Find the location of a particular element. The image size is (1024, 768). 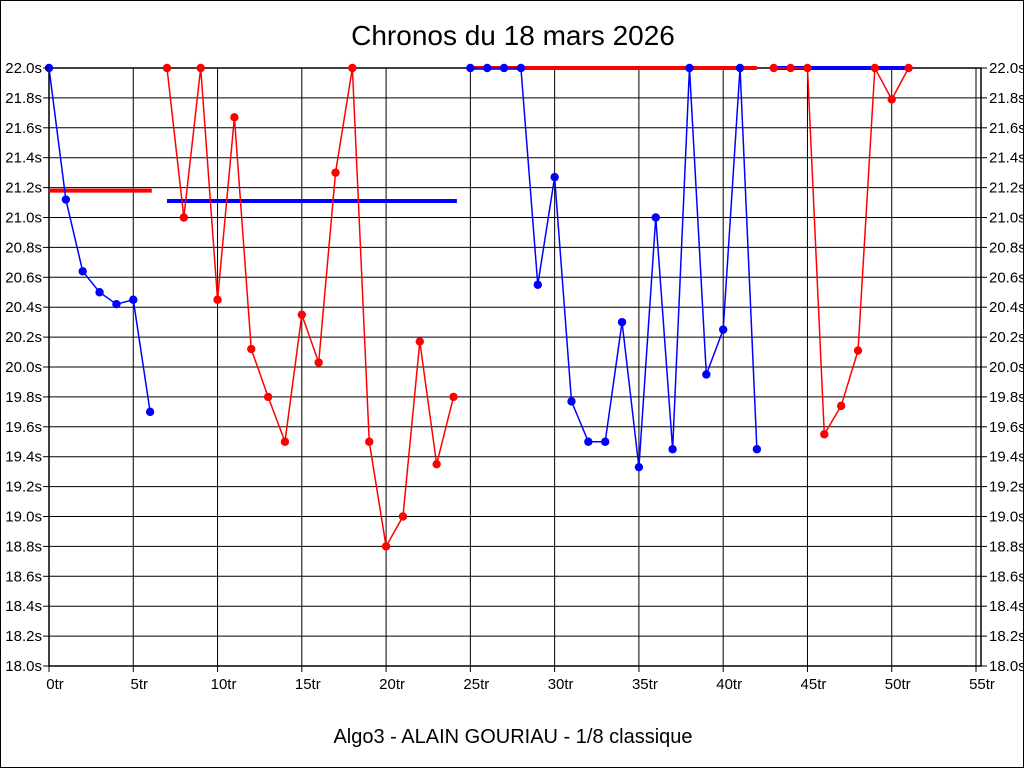

chart-subtitle: Algo3 - ALAIN GOURIAU - 1/8 classique is located at coordinates (512, 737).